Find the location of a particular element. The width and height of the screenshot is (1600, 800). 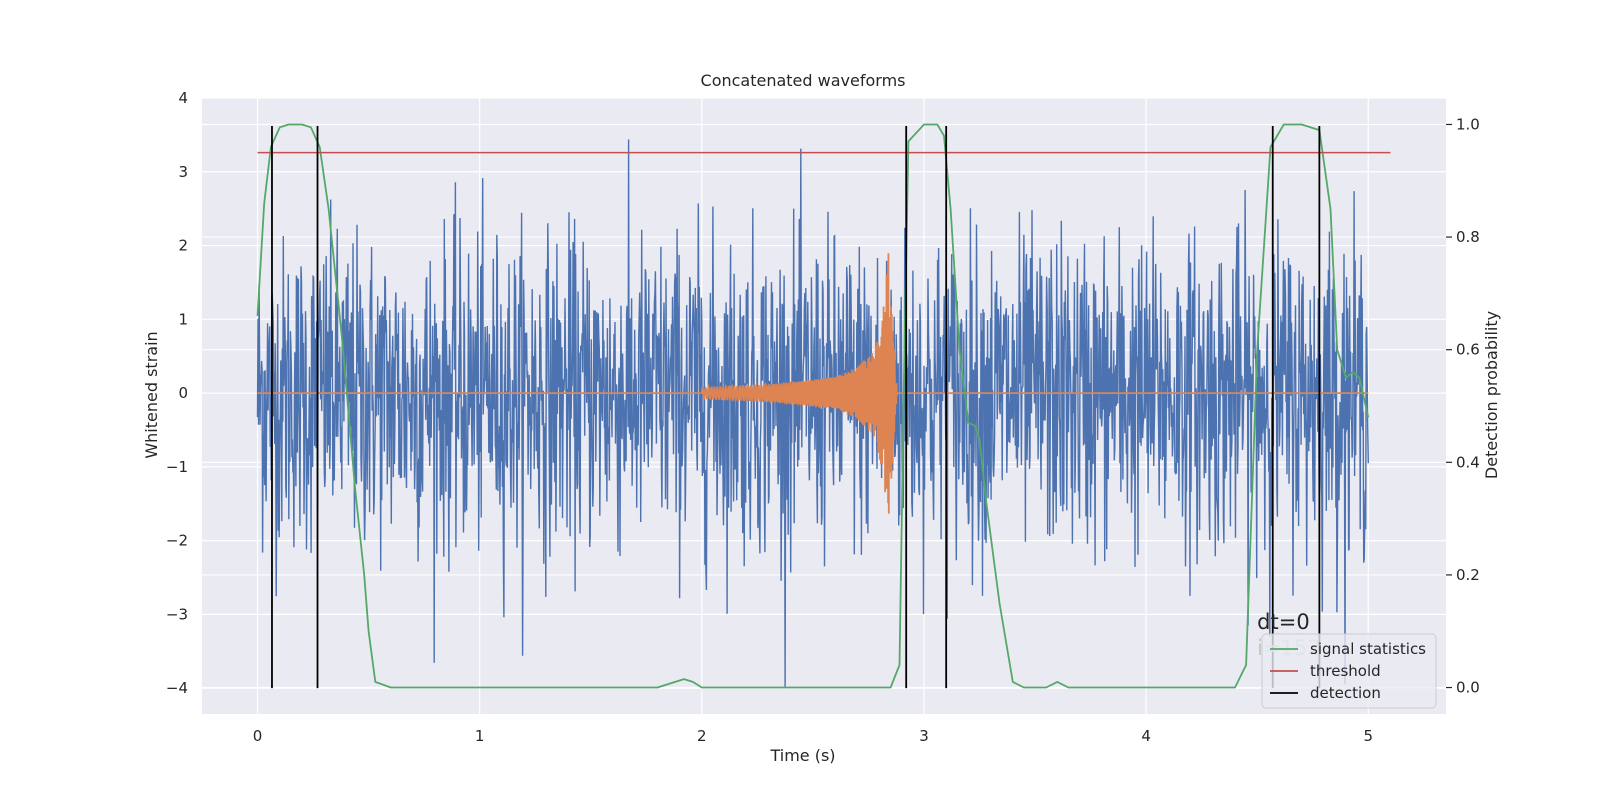

y-tick-label: −4 is located at coordinates (177, 688).